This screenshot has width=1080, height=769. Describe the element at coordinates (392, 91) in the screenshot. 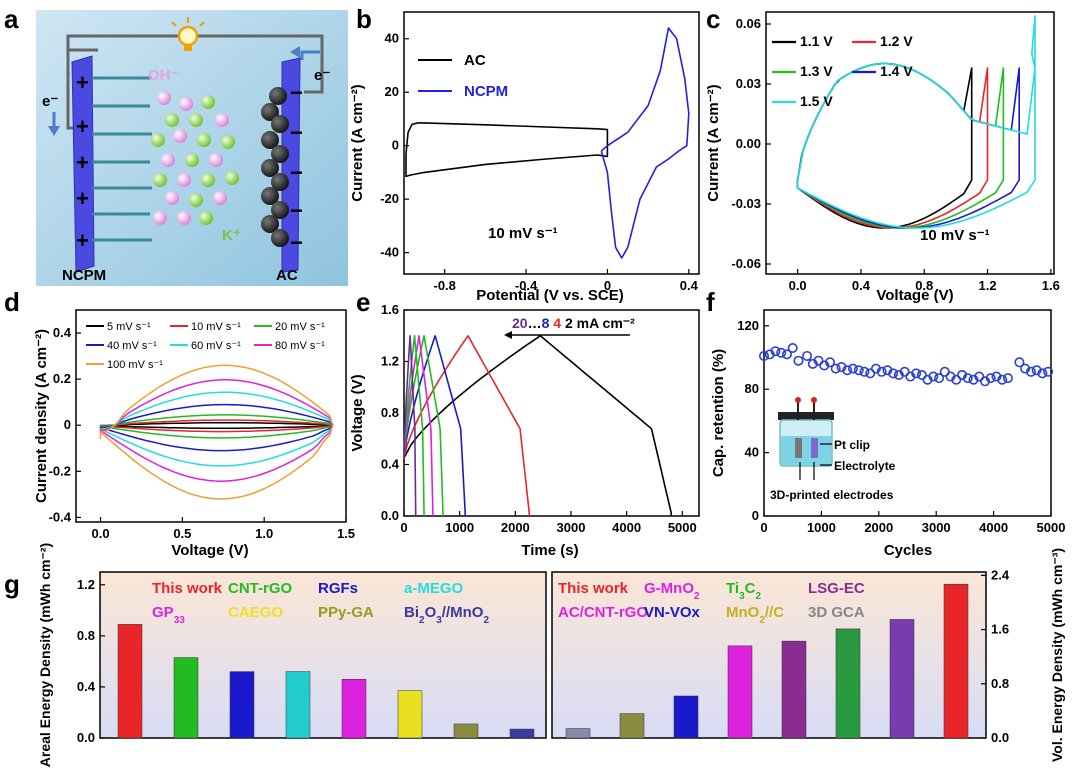

I see `y-tick-label: 20` at that location.